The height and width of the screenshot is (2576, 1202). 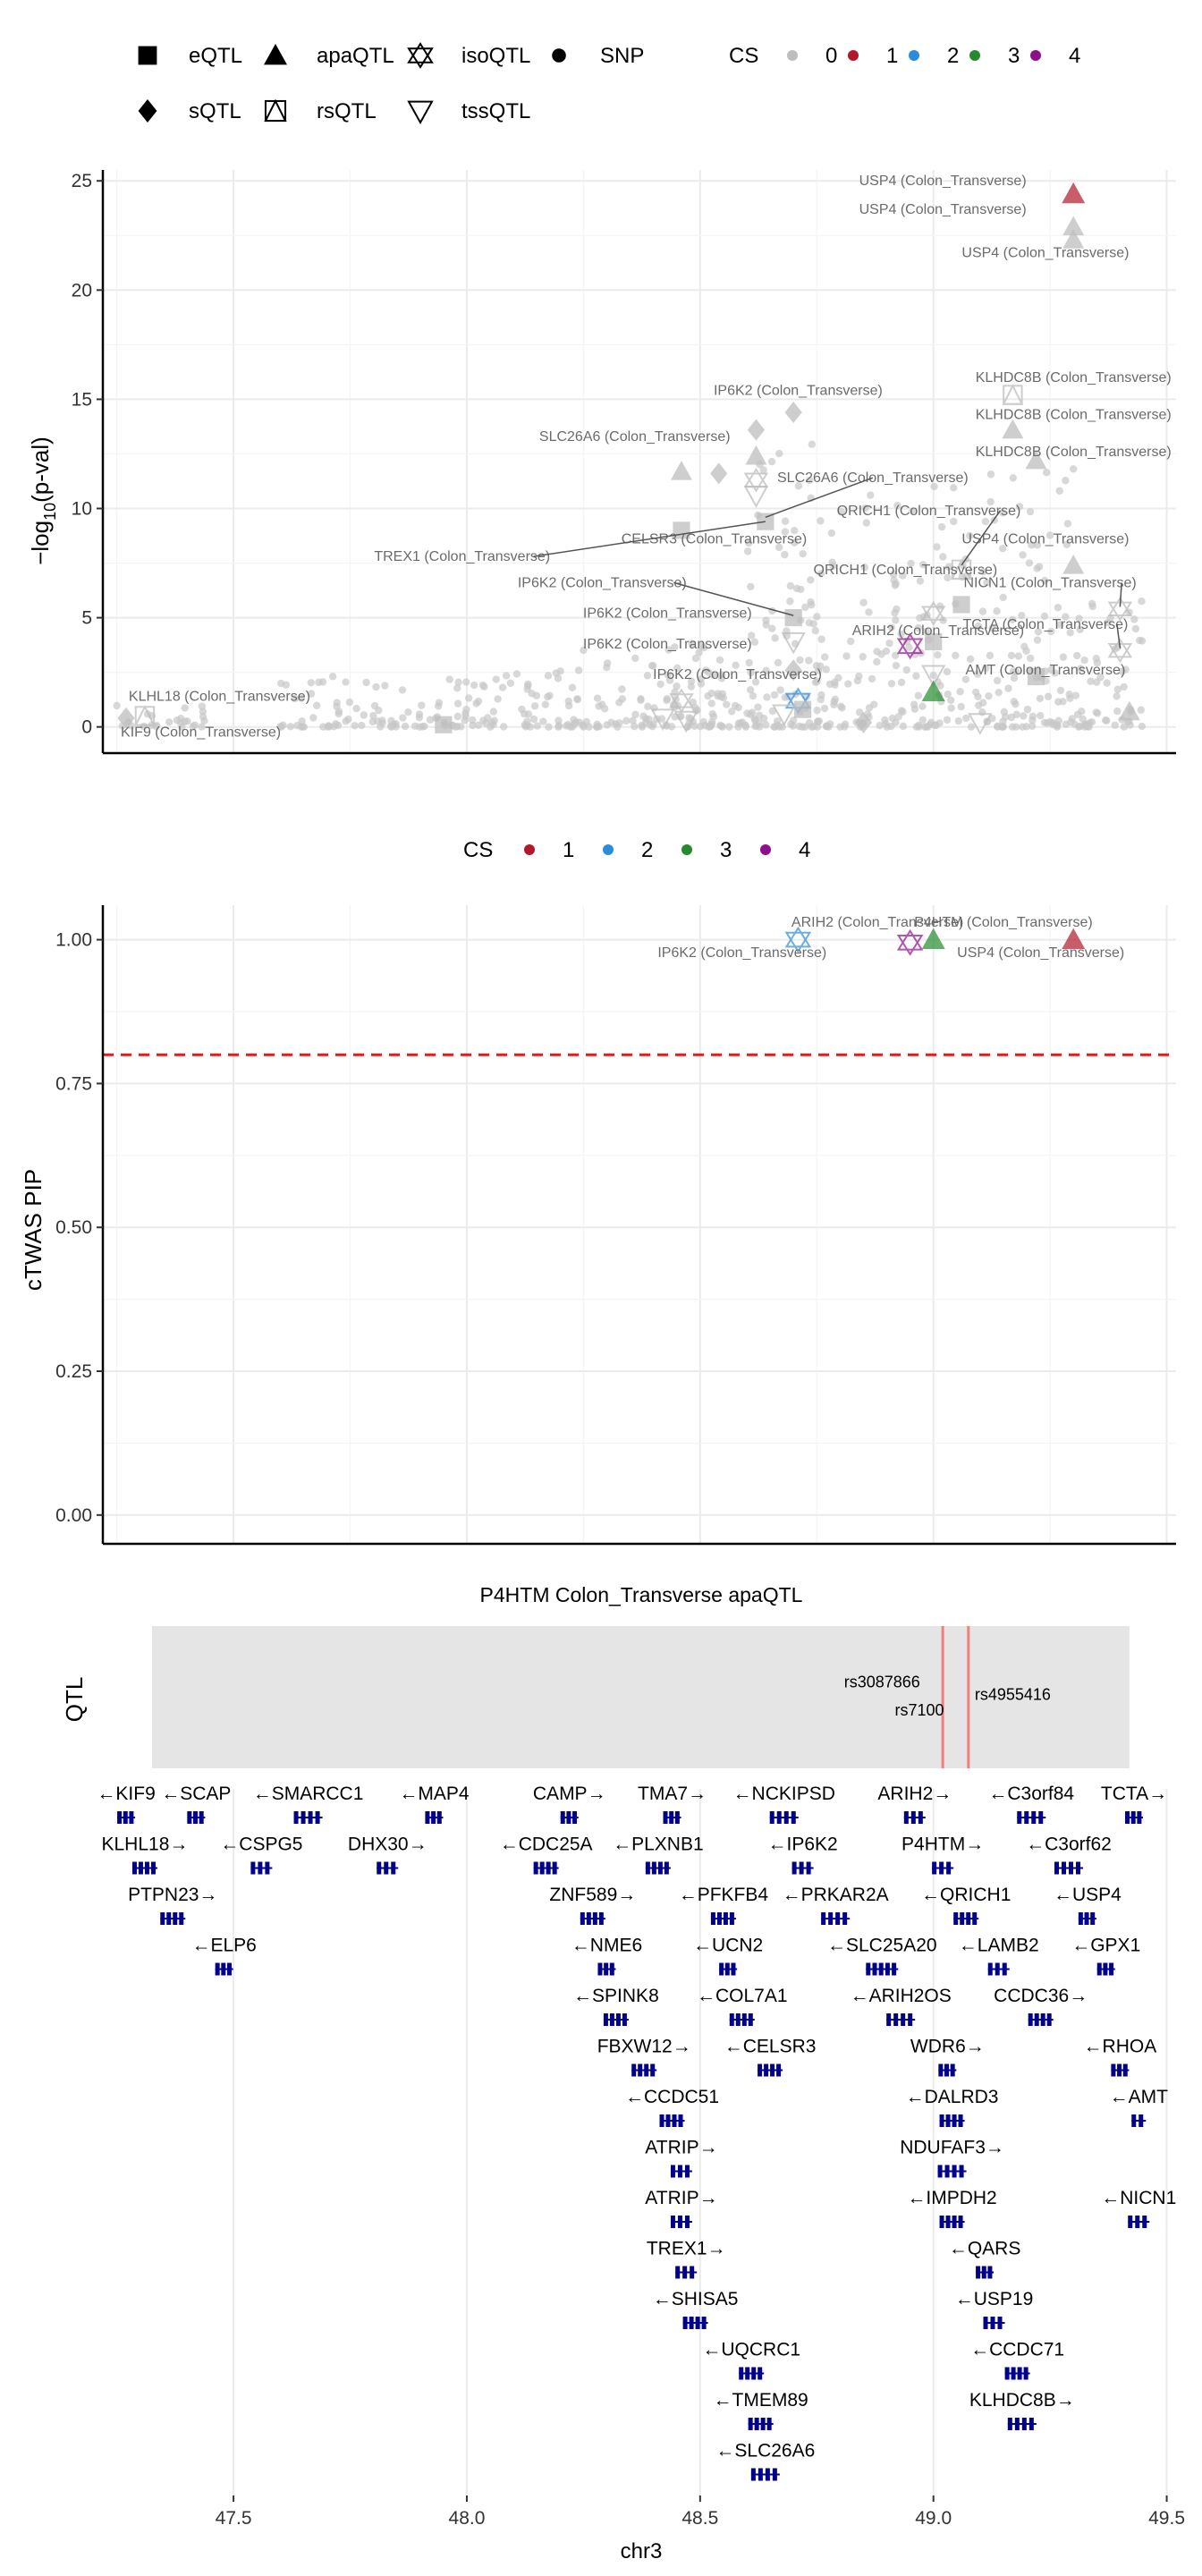 What do you see at coordinates (215, 56) in the screenshot?
I see `legend-label-eQTL: eQTL` at bounding box center [215, 56].